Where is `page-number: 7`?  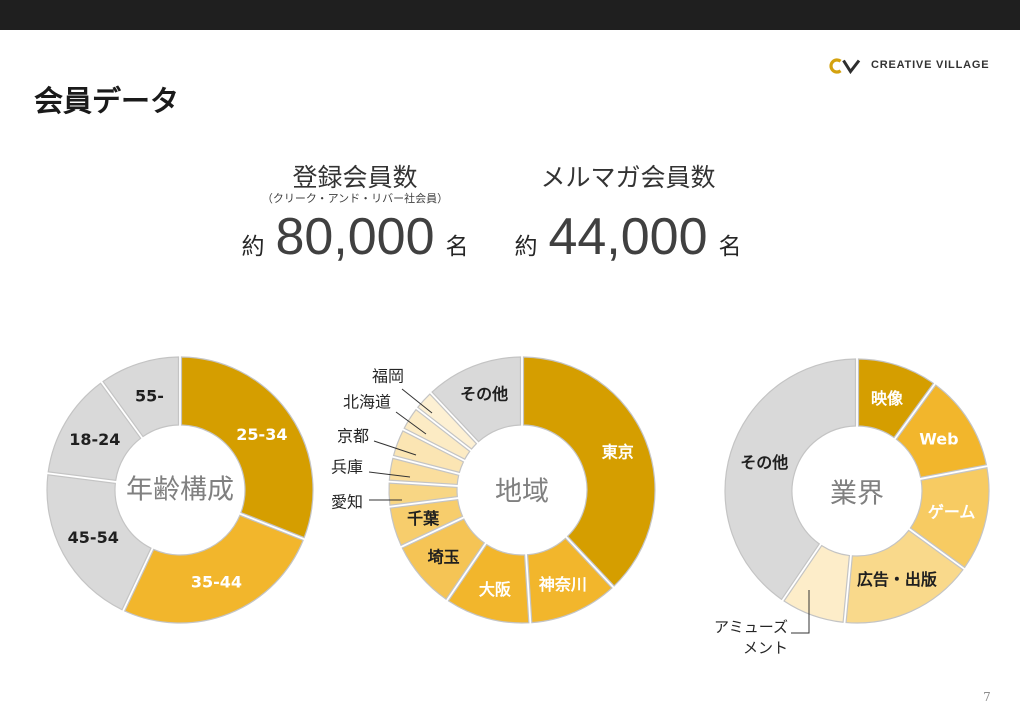
page-number: 7 is located at coordinates (987, 697).